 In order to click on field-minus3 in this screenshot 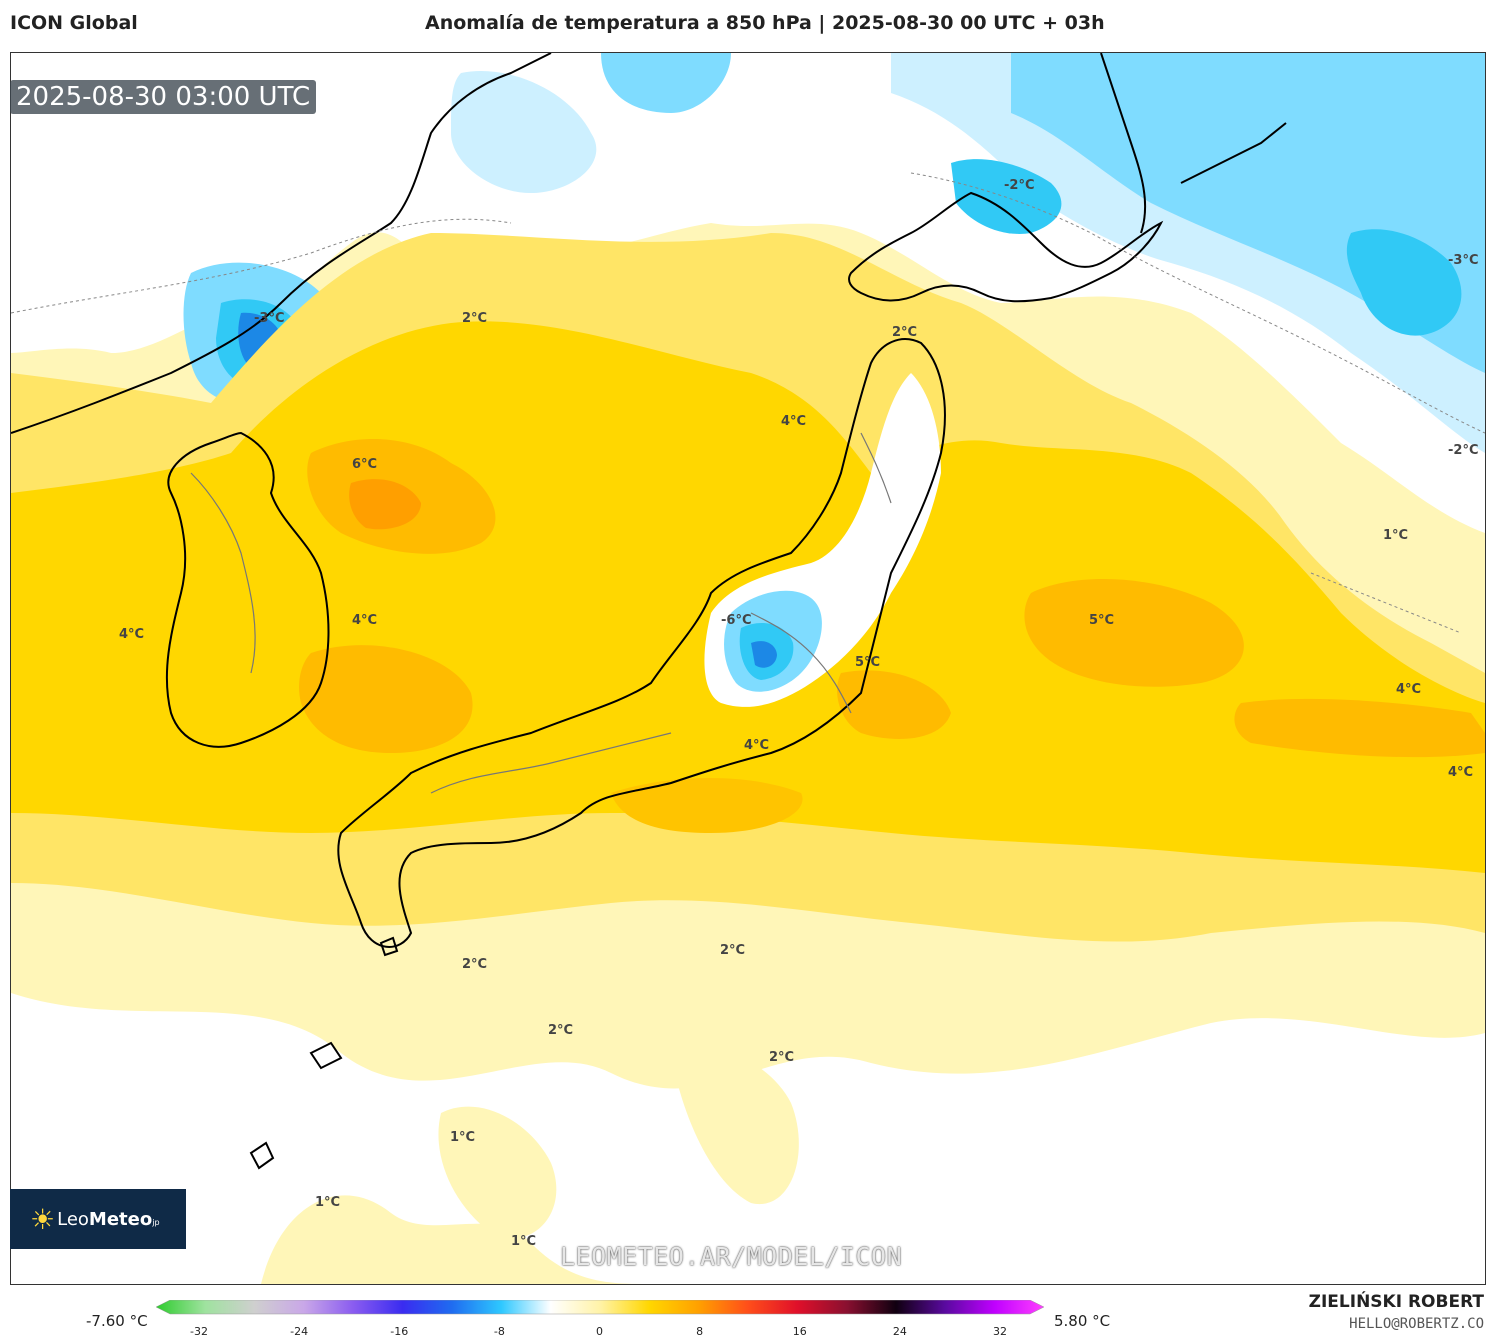, I will do `click(1404, 282)`.